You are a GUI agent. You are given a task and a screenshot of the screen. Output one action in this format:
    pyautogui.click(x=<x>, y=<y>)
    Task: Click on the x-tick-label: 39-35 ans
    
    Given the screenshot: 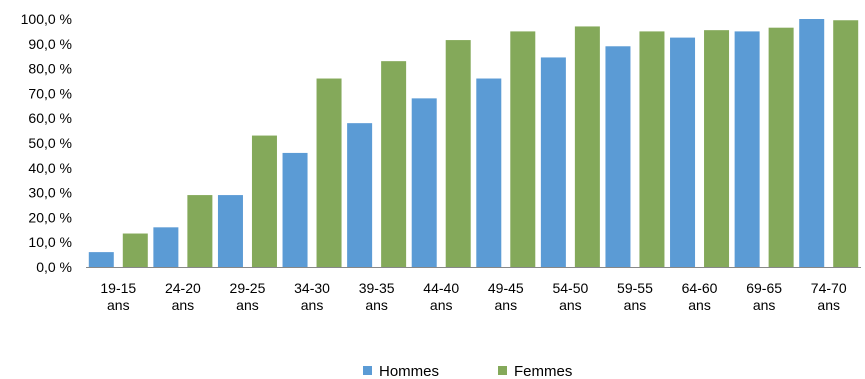 What is the action you would take?
    pyautogui.click(x=377, y=296)
    